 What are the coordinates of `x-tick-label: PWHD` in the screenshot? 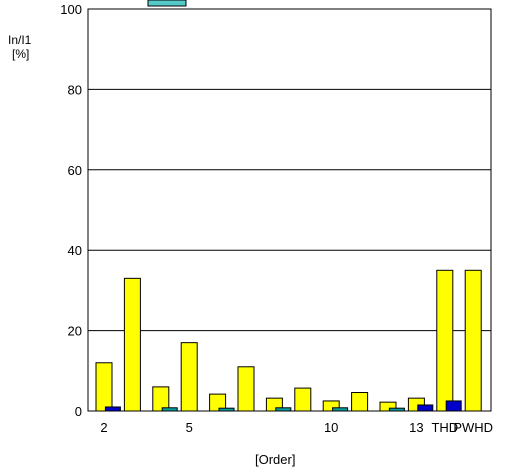 It's located at (473, 427).